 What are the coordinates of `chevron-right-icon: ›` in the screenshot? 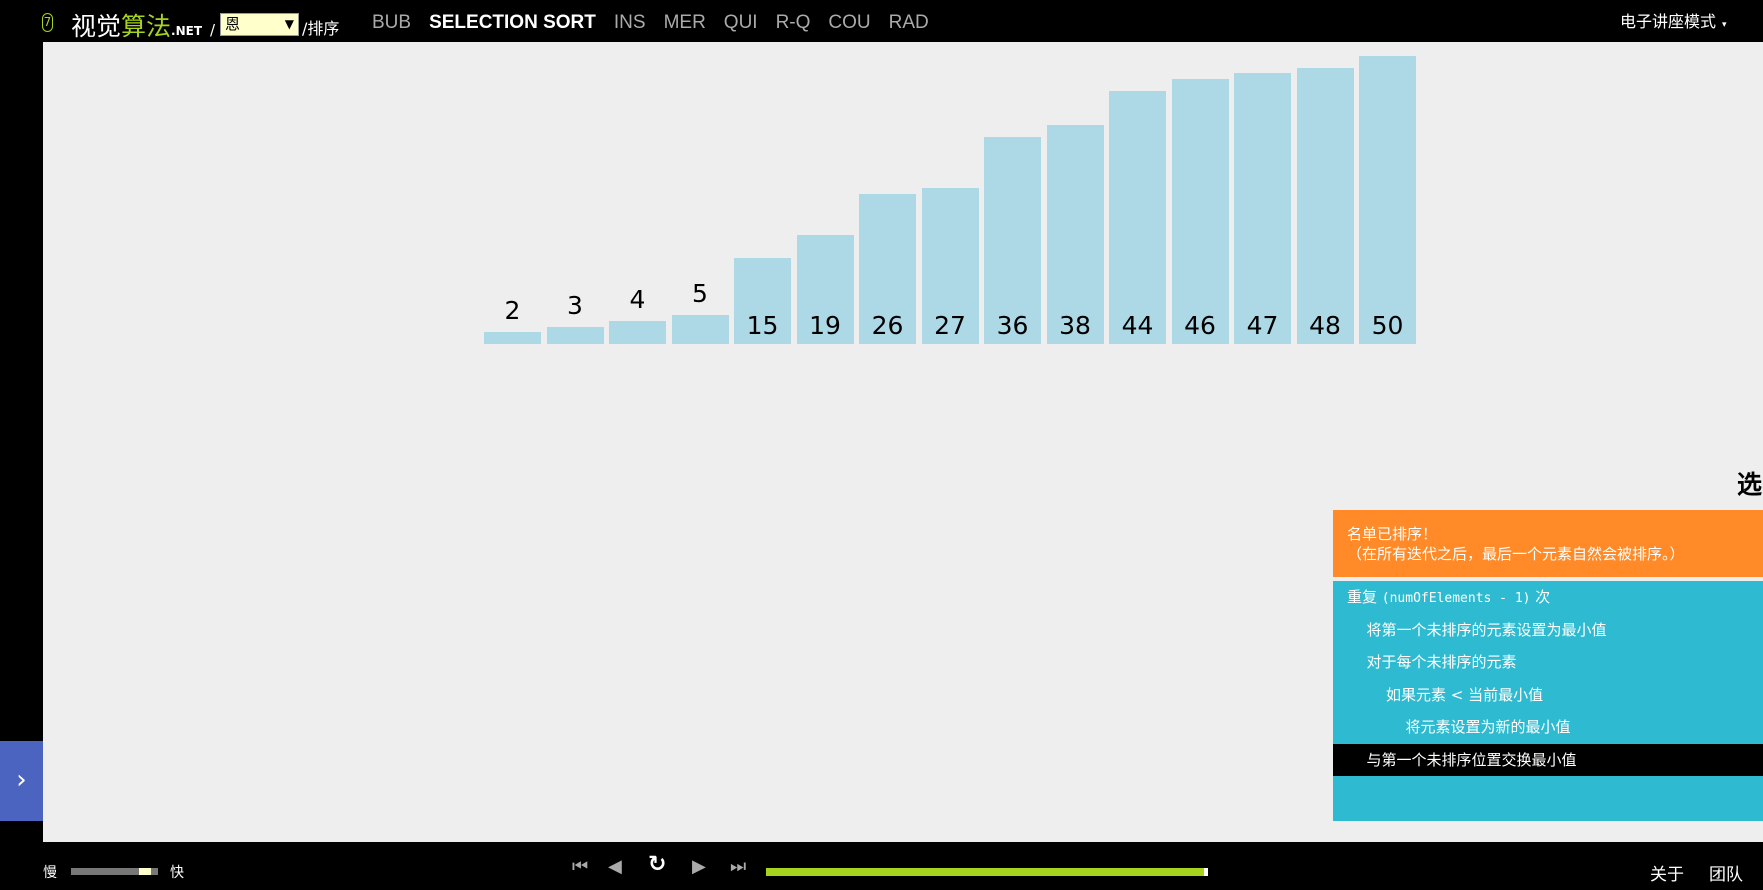 It's located at (21, 780).